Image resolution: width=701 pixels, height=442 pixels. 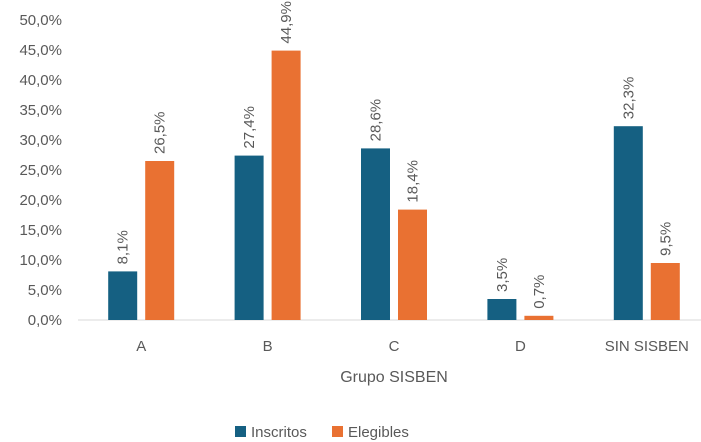 I want to click on y-tick-label: 25,0%, so click(x=40, y=170).